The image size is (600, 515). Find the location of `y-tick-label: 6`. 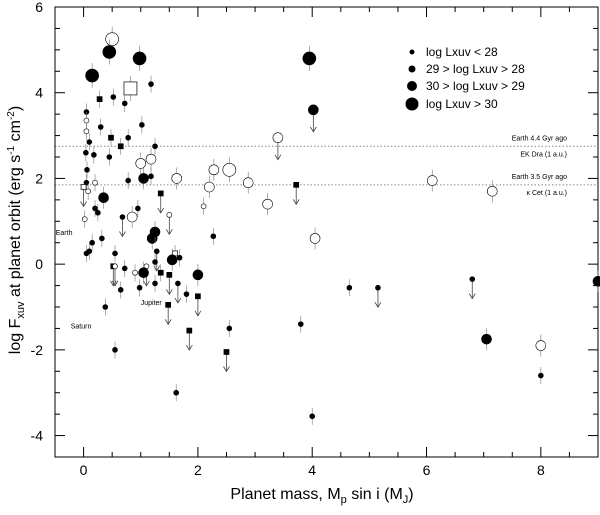

y-tick-label: 6 is located at coordinates (39, 7).